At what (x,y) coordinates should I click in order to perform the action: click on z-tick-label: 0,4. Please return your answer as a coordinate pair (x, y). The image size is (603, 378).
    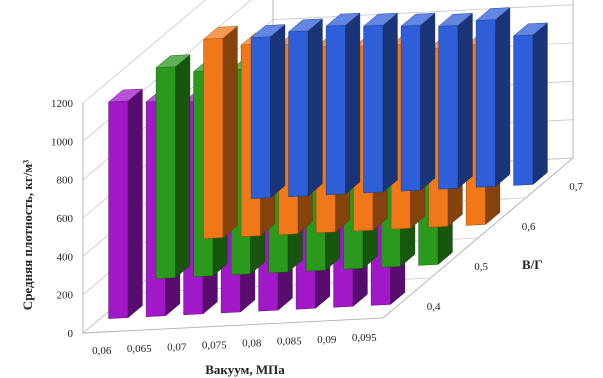
    Looking at the image, I should click on (434, 307).